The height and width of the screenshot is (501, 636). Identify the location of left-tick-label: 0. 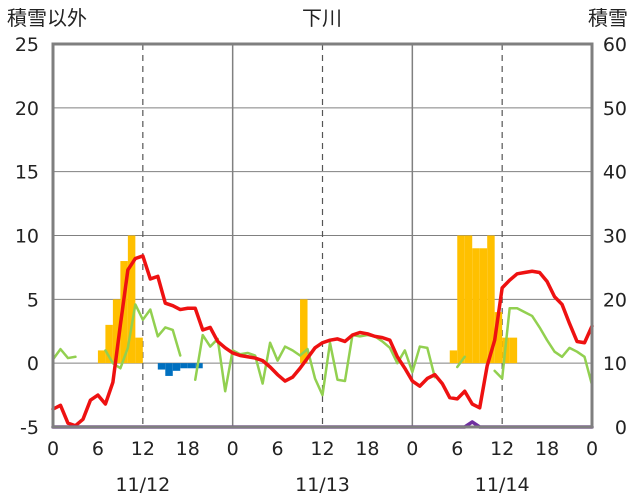
(33, 364).